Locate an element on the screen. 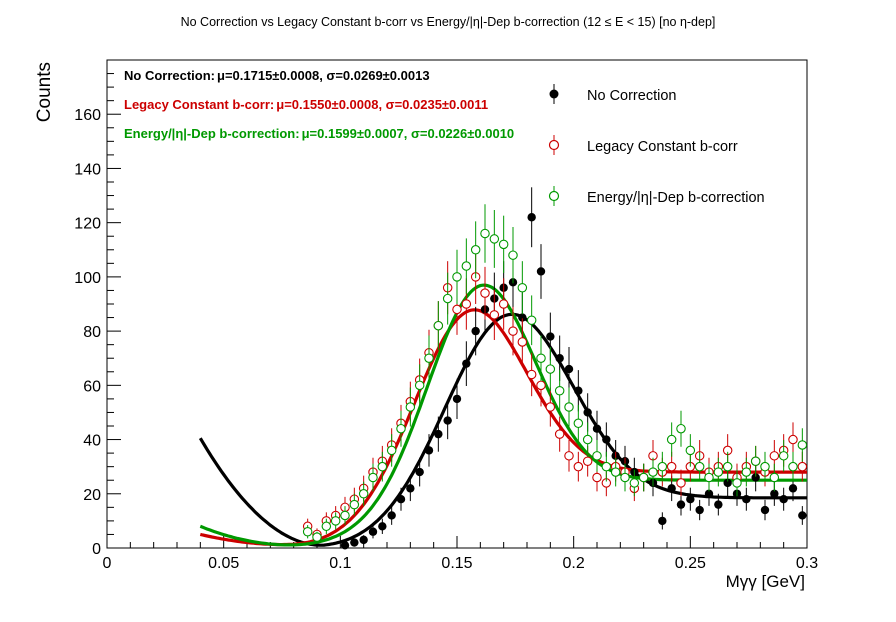  y-tick-label: 140 is located at coordinates (87, 169).